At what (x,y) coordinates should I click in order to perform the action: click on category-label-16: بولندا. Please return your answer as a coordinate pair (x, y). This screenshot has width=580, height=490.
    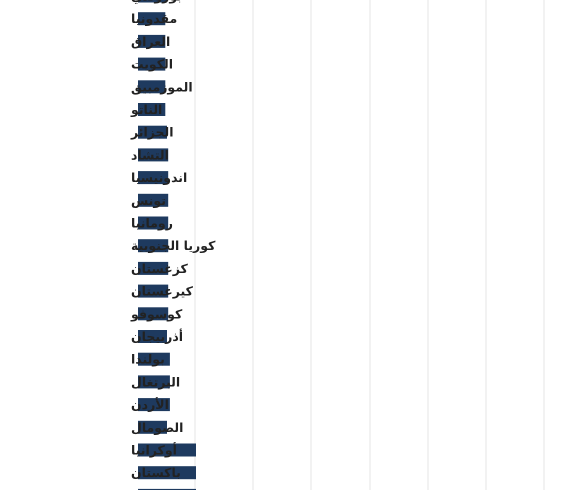
    Looking at the image, I should click on (148, 359).